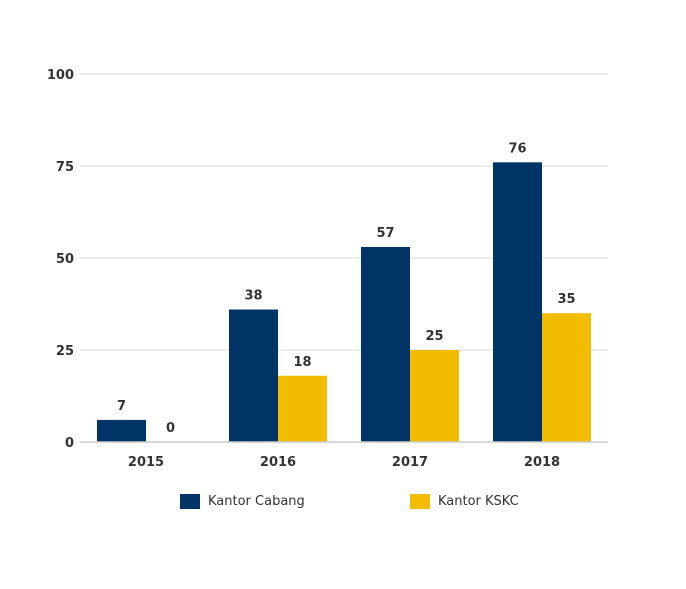  I want to click on data-label-2017-s1: 25, so click(434, 336).